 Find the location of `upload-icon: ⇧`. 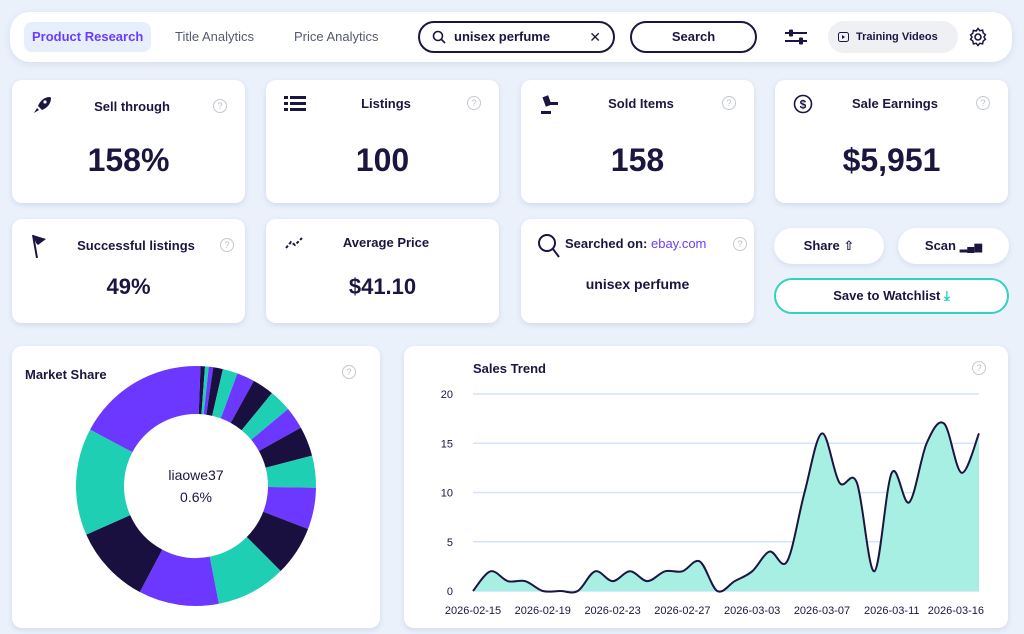

upload-icon: ⇧ is located at coordinates (849, 245).